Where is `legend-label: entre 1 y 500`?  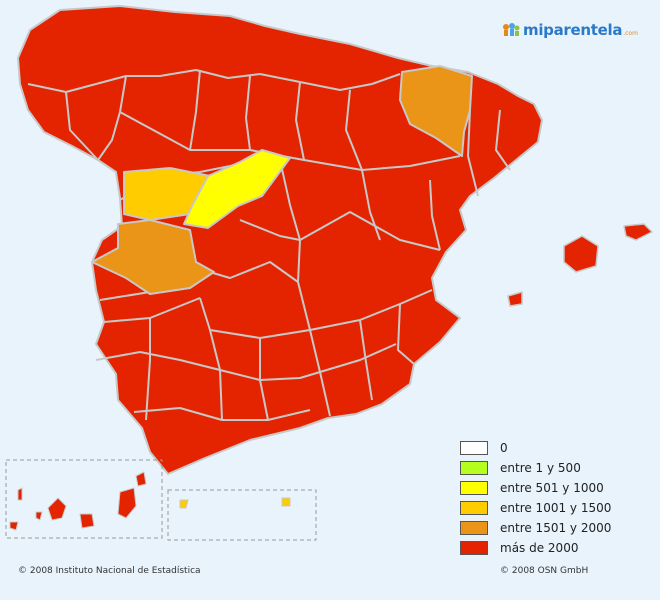
legend-label: entre 1 y 500 is located at coordinates (540, 468).